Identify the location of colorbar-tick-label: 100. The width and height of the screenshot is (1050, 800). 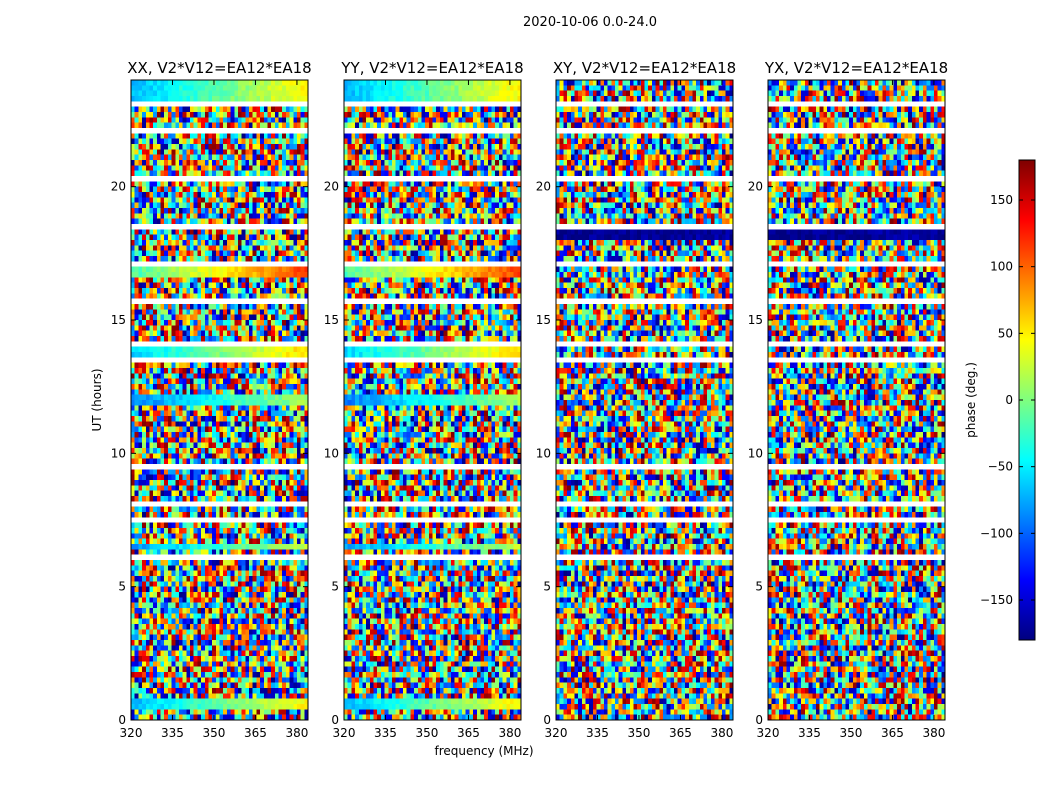
(1001, 267).